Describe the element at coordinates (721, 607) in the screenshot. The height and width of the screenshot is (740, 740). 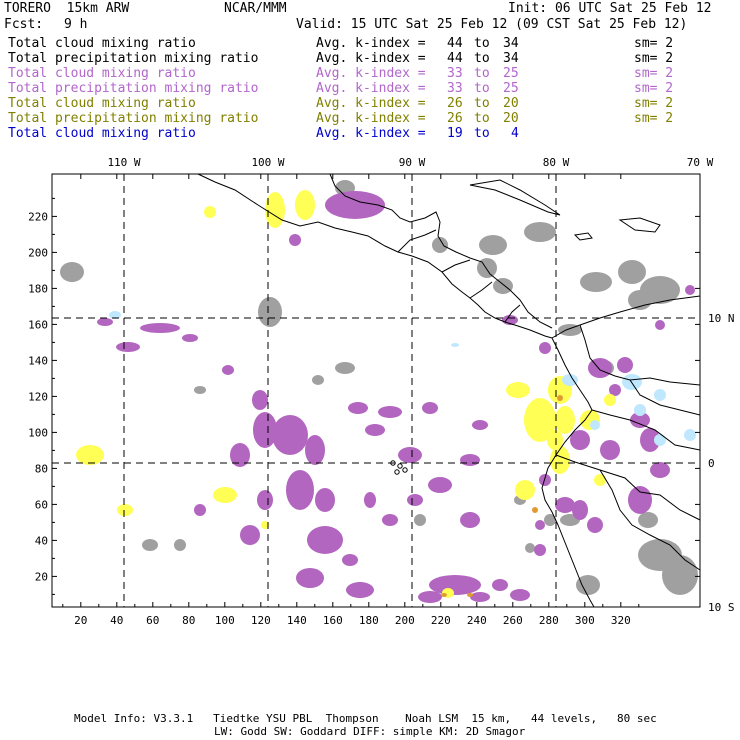
I see `latitude-label: 10 S` at that location.